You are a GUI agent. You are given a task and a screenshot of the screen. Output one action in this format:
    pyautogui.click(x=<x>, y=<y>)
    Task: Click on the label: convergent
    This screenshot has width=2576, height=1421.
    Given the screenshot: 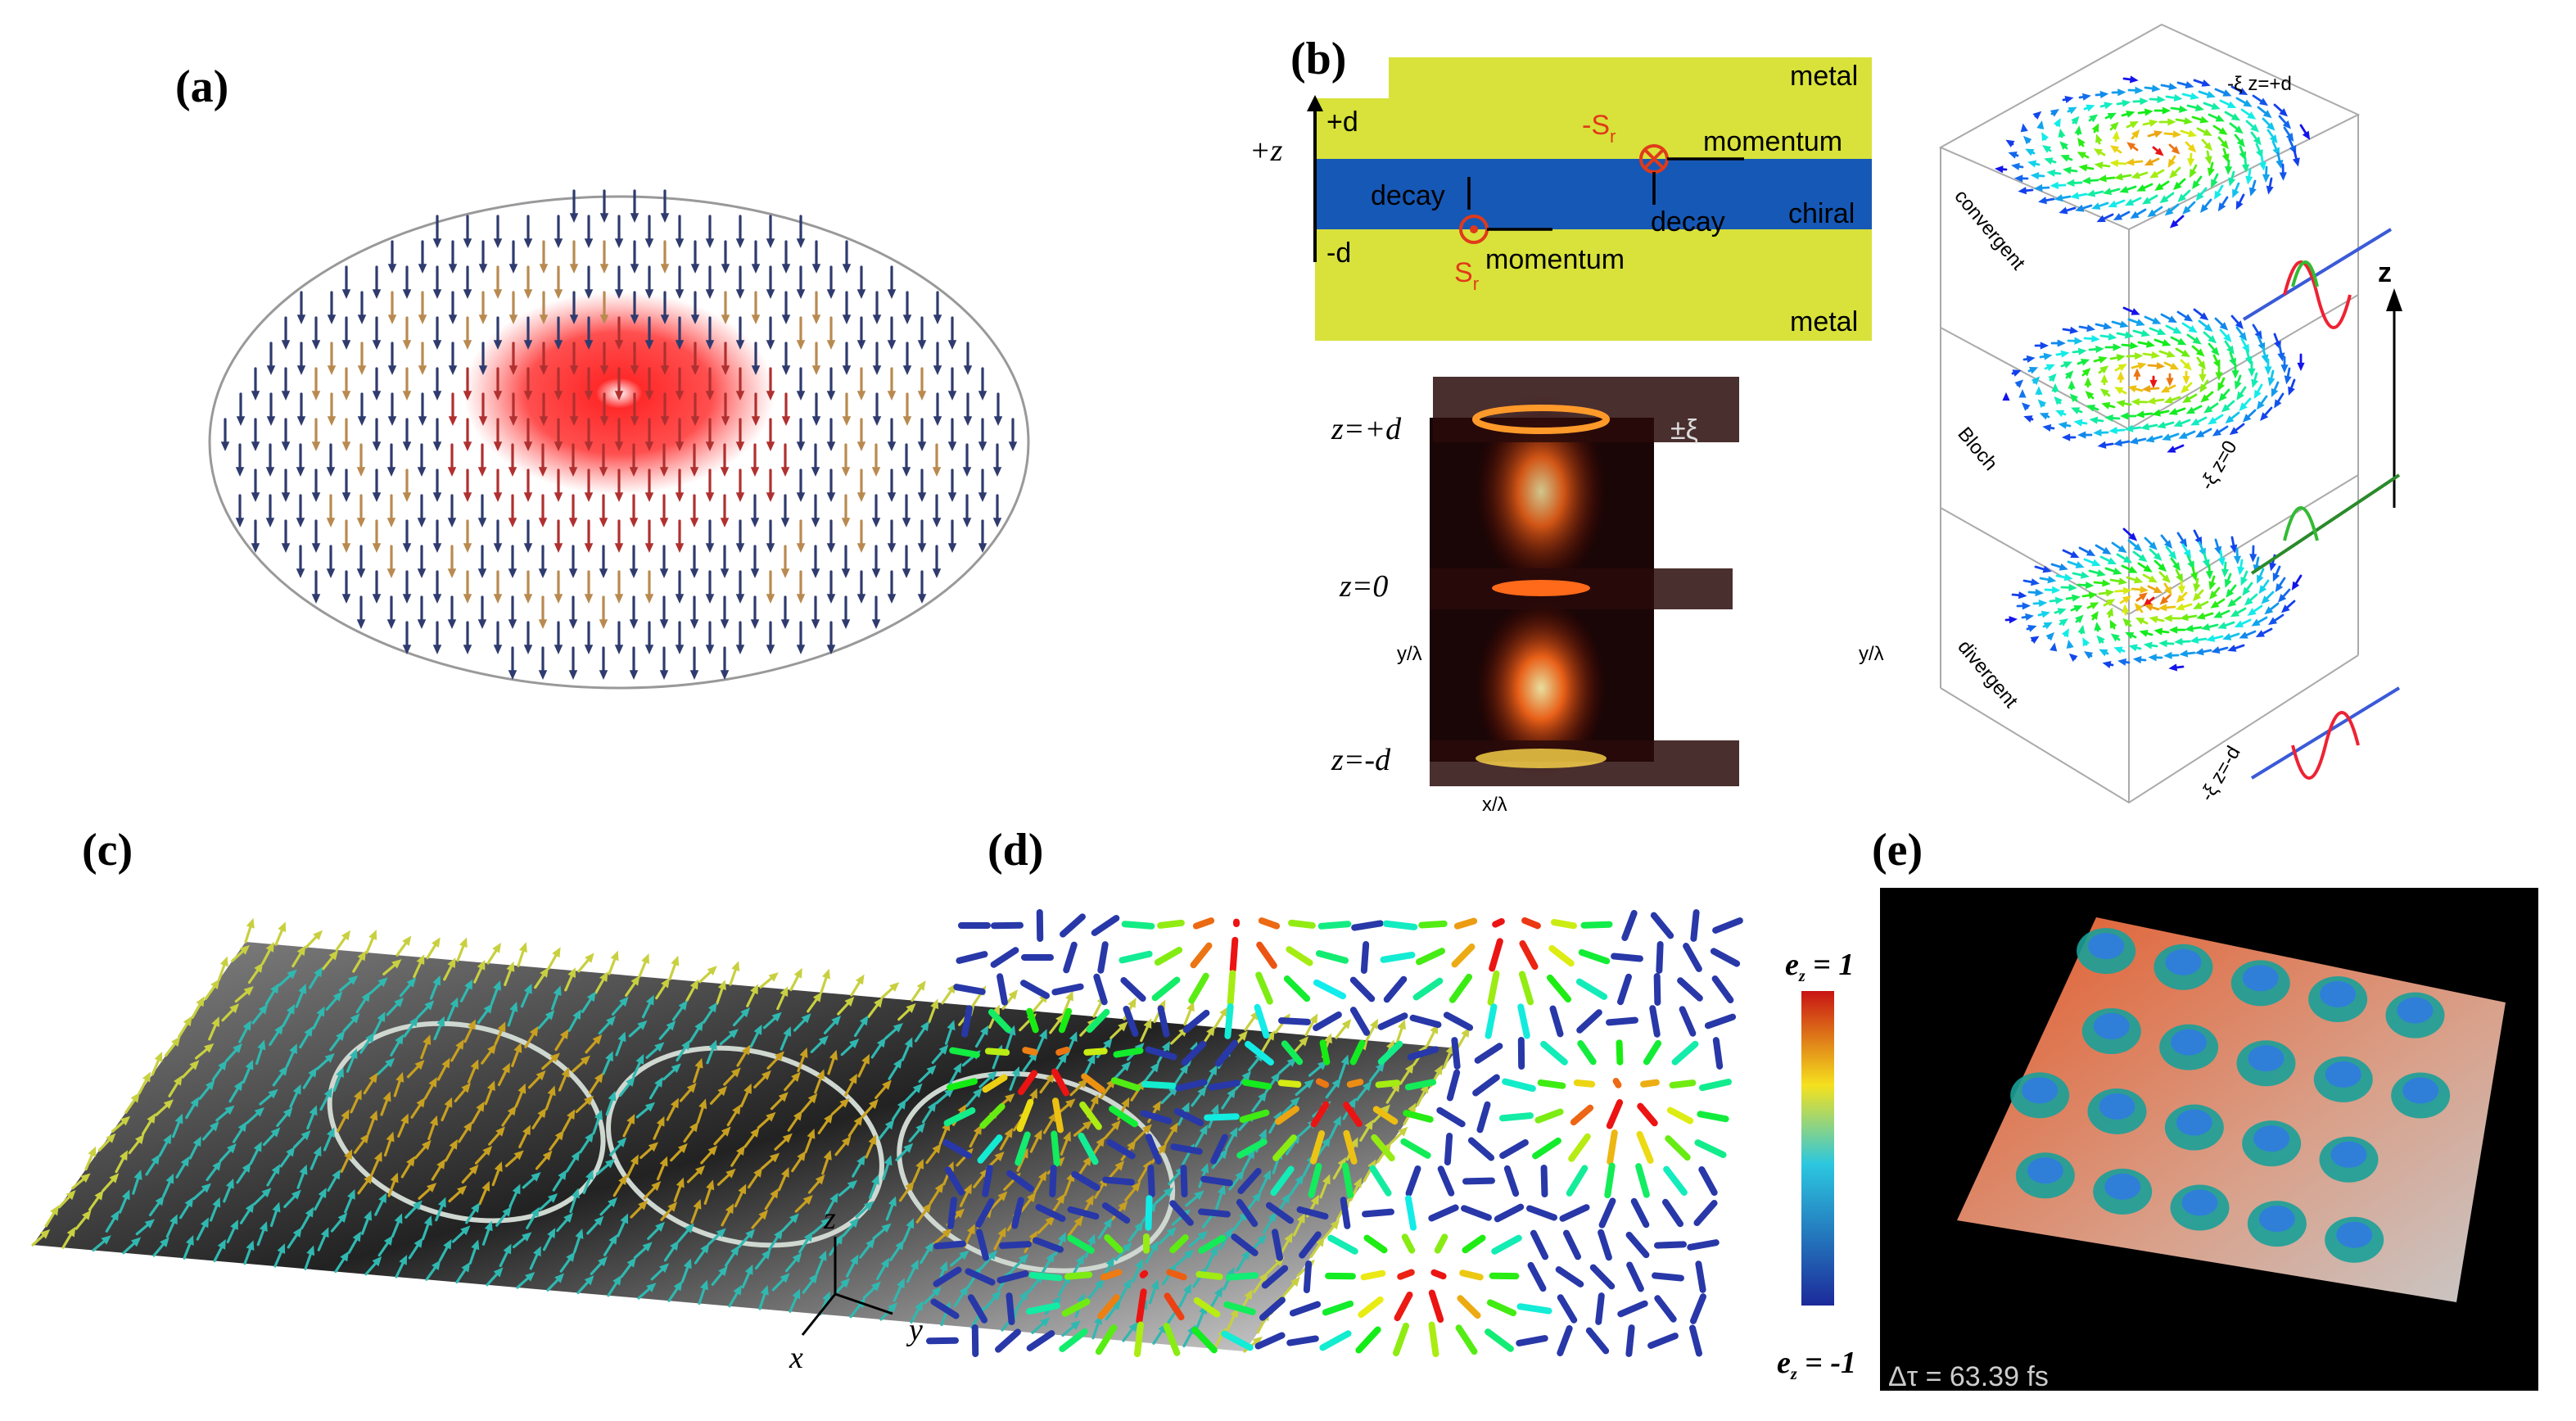 What is the action you would take?
    pyautogui.click(x=1989, y=231)
    